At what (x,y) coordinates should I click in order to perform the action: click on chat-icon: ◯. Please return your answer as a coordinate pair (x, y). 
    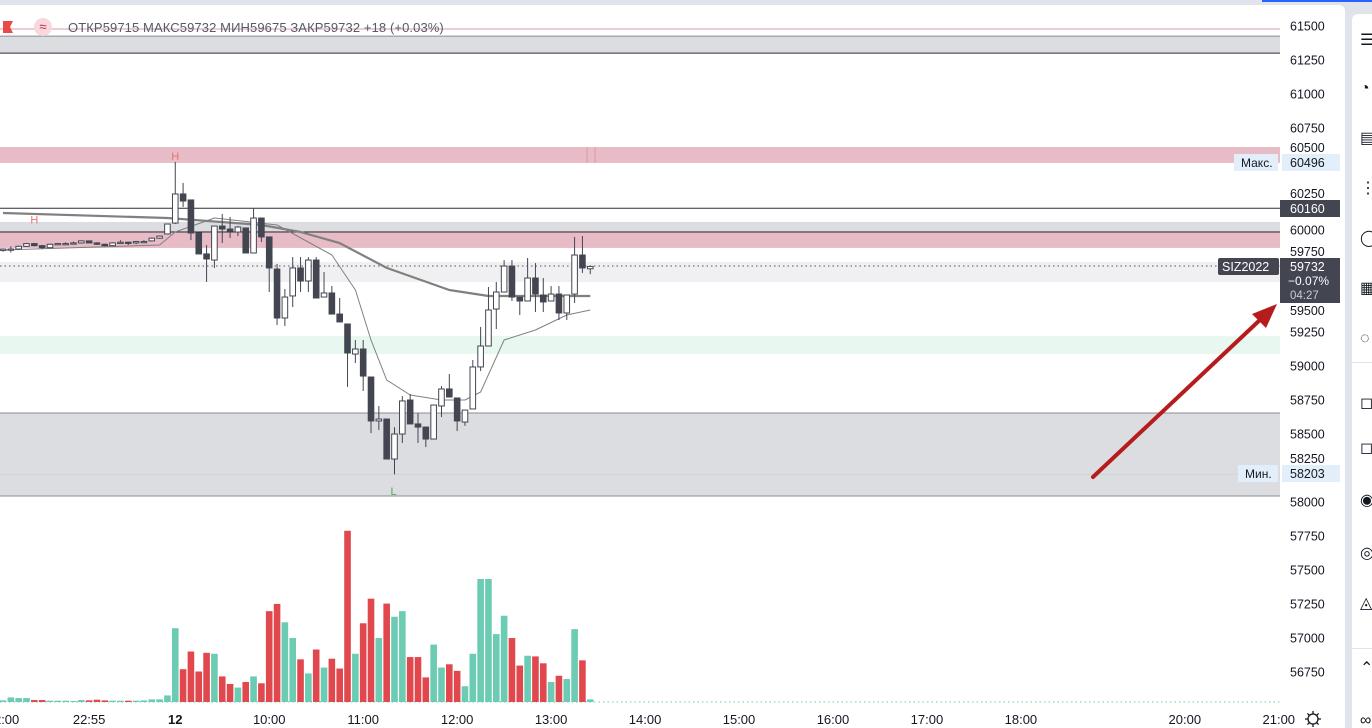
    Looking at the image, I should click on (1366, 238).